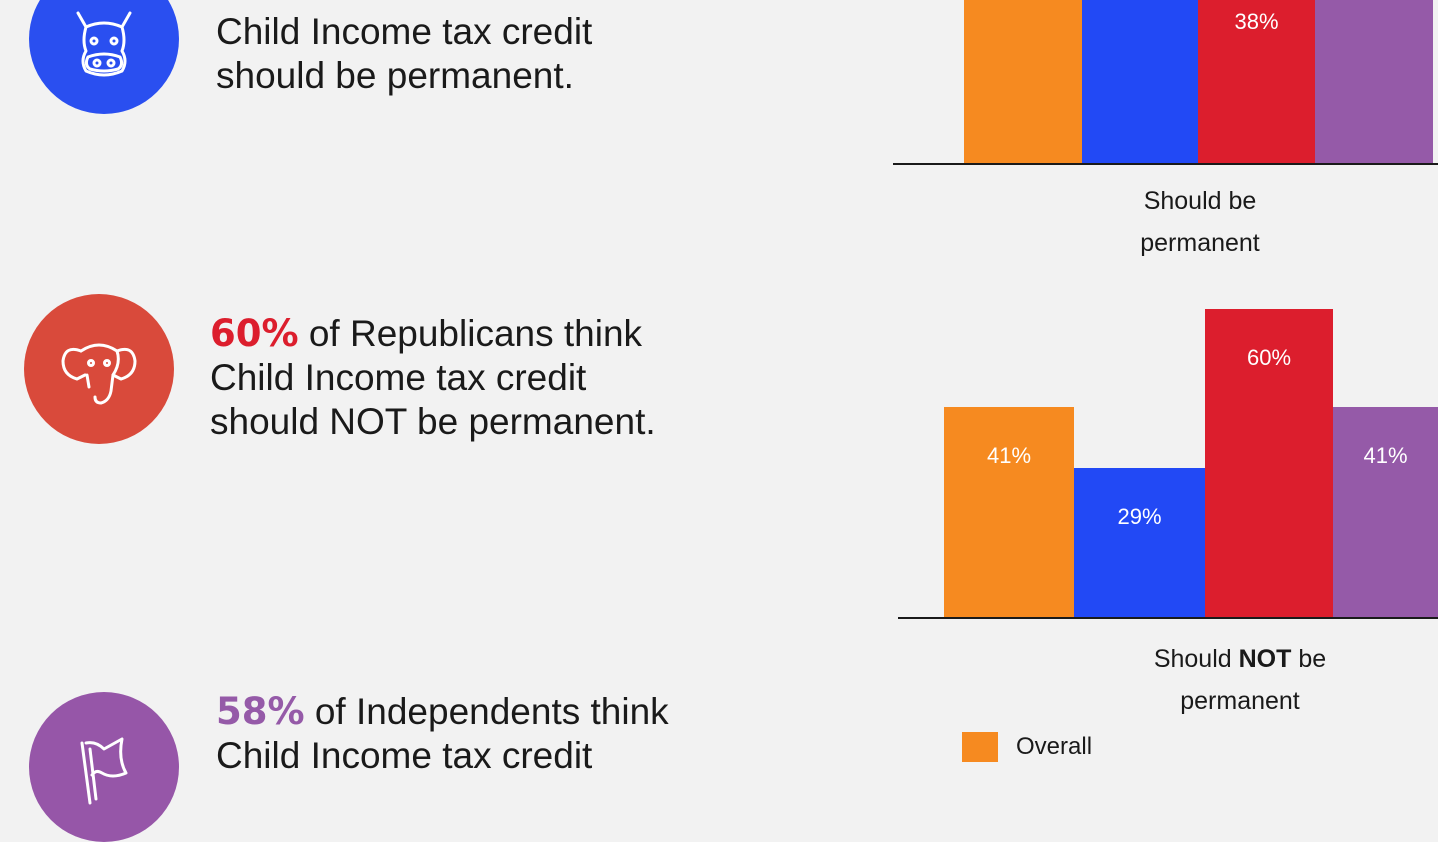  Describe the element at coordinates (398, 377) in the screenshot. I see `republican-statement-line2: Child Income tax credit` at that location.